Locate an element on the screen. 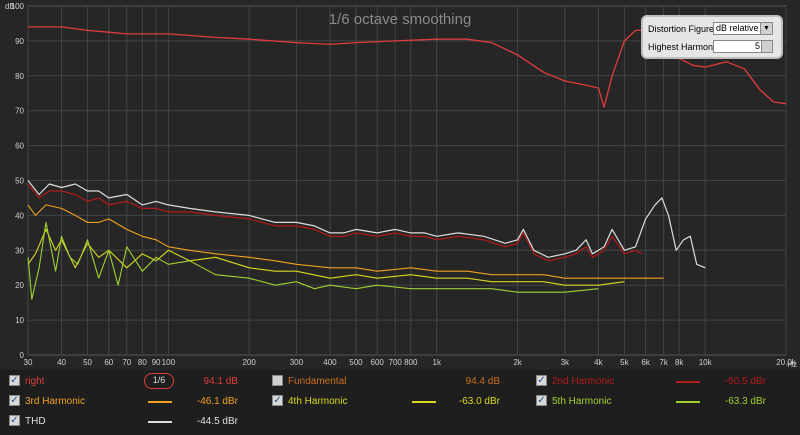 Image resolution: width=800 pixels, height=435 pixels. highest-harmonic-spinner: 5 is located at coordinates (743, 46).